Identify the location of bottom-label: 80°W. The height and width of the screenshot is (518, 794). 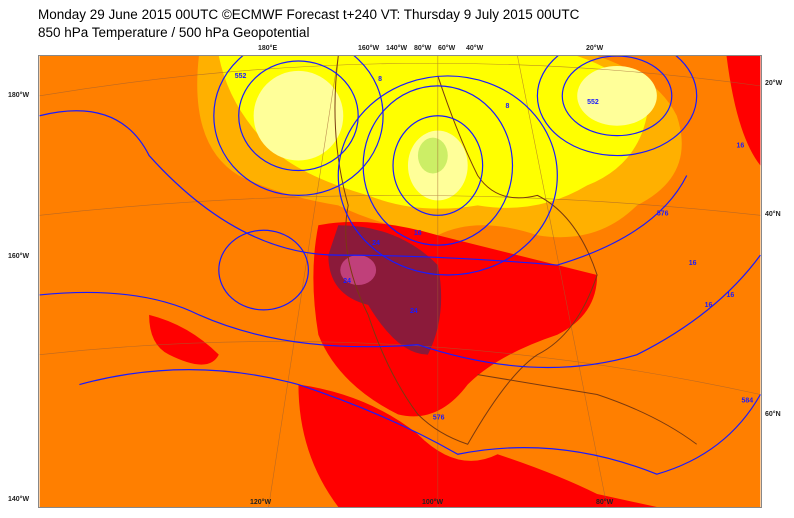
(605, 502).